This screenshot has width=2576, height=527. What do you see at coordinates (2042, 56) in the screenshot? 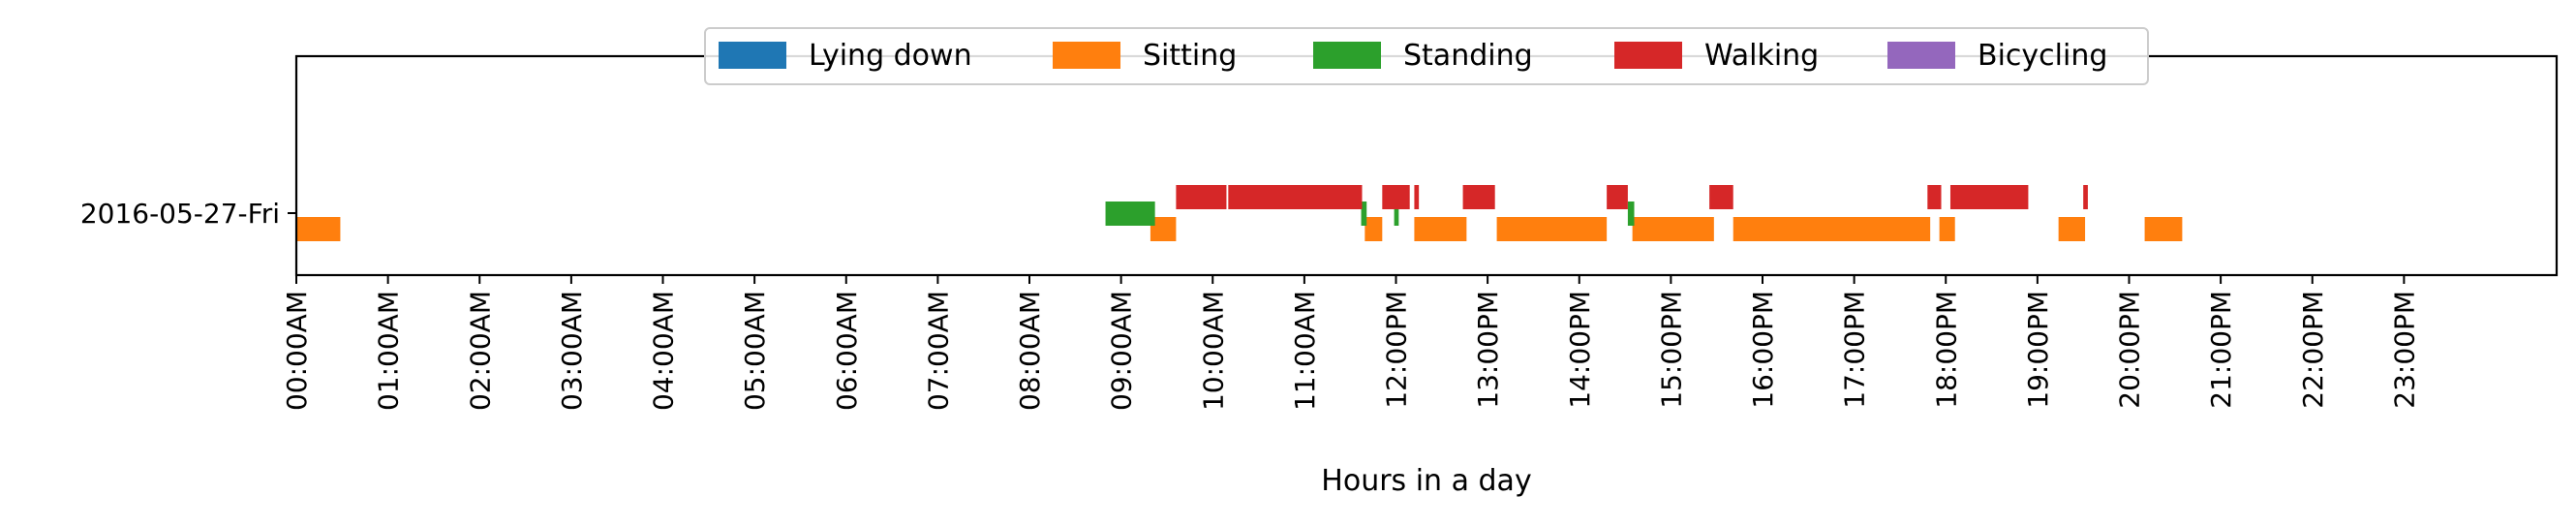
I see `legend-label: Bicycling` at bounding box center [2042, 56].